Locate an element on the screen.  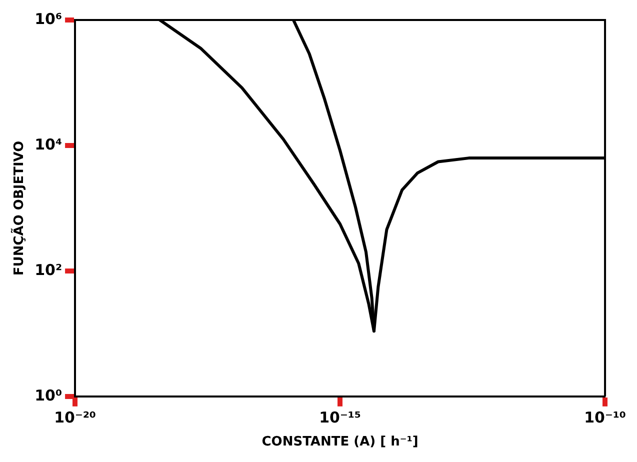
y-tick-label: 10⁰ is located at coordinates (48, 395).